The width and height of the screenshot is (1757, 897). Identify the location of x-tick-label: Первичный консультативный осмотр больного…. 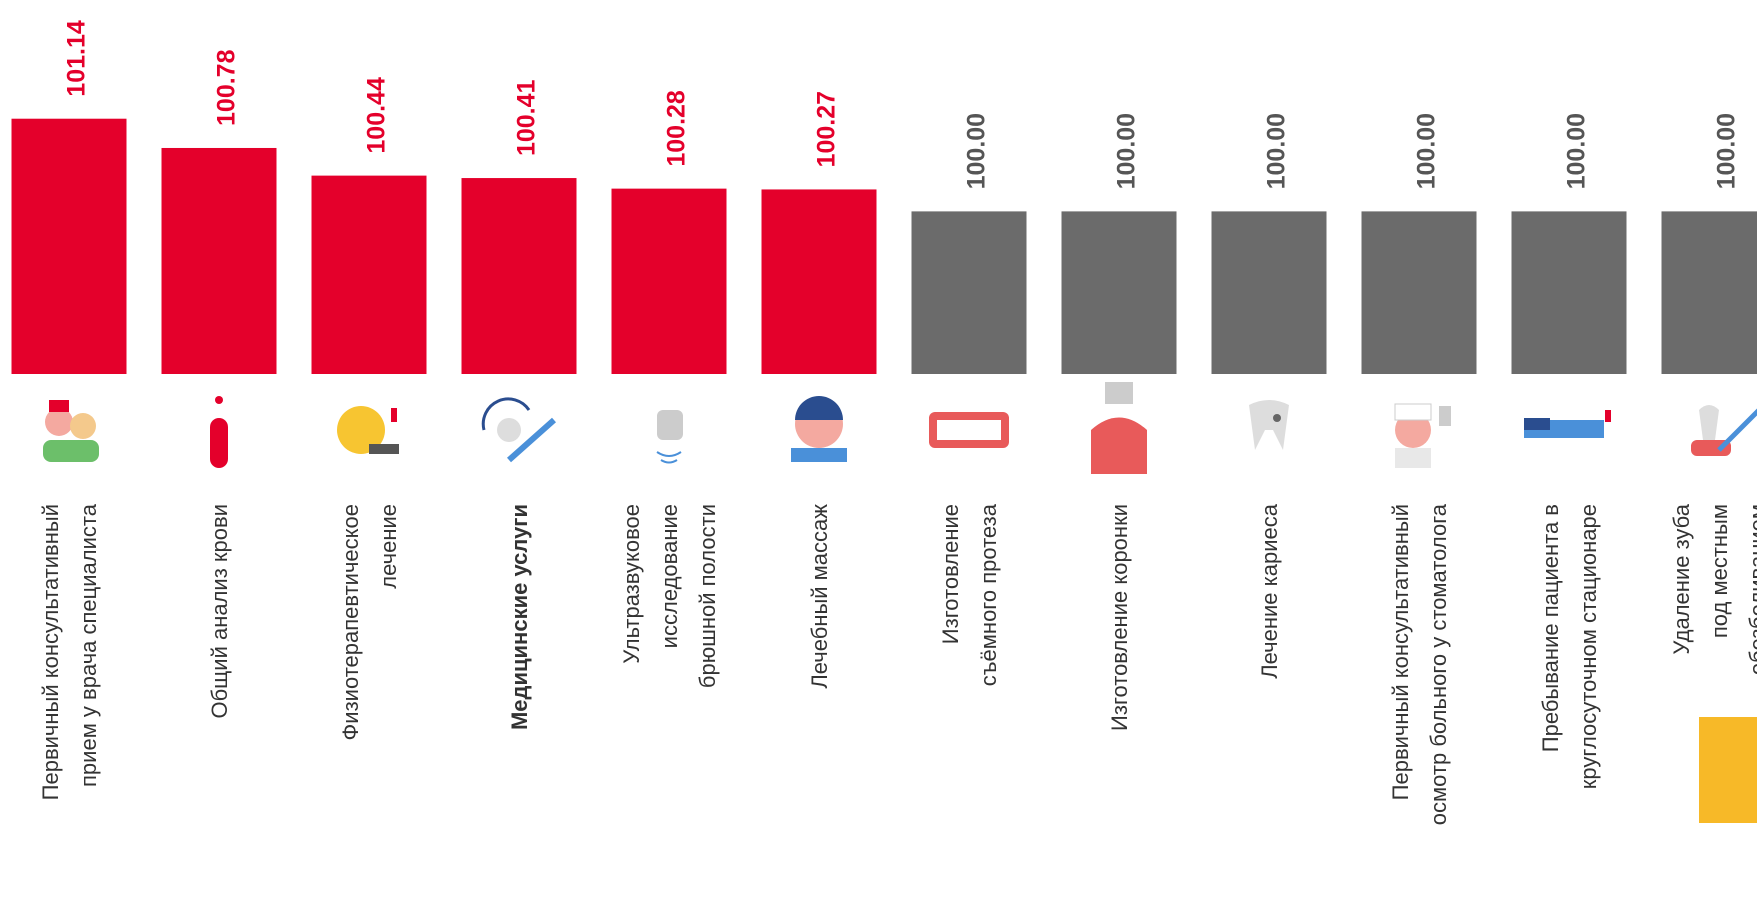
(1419, 664).